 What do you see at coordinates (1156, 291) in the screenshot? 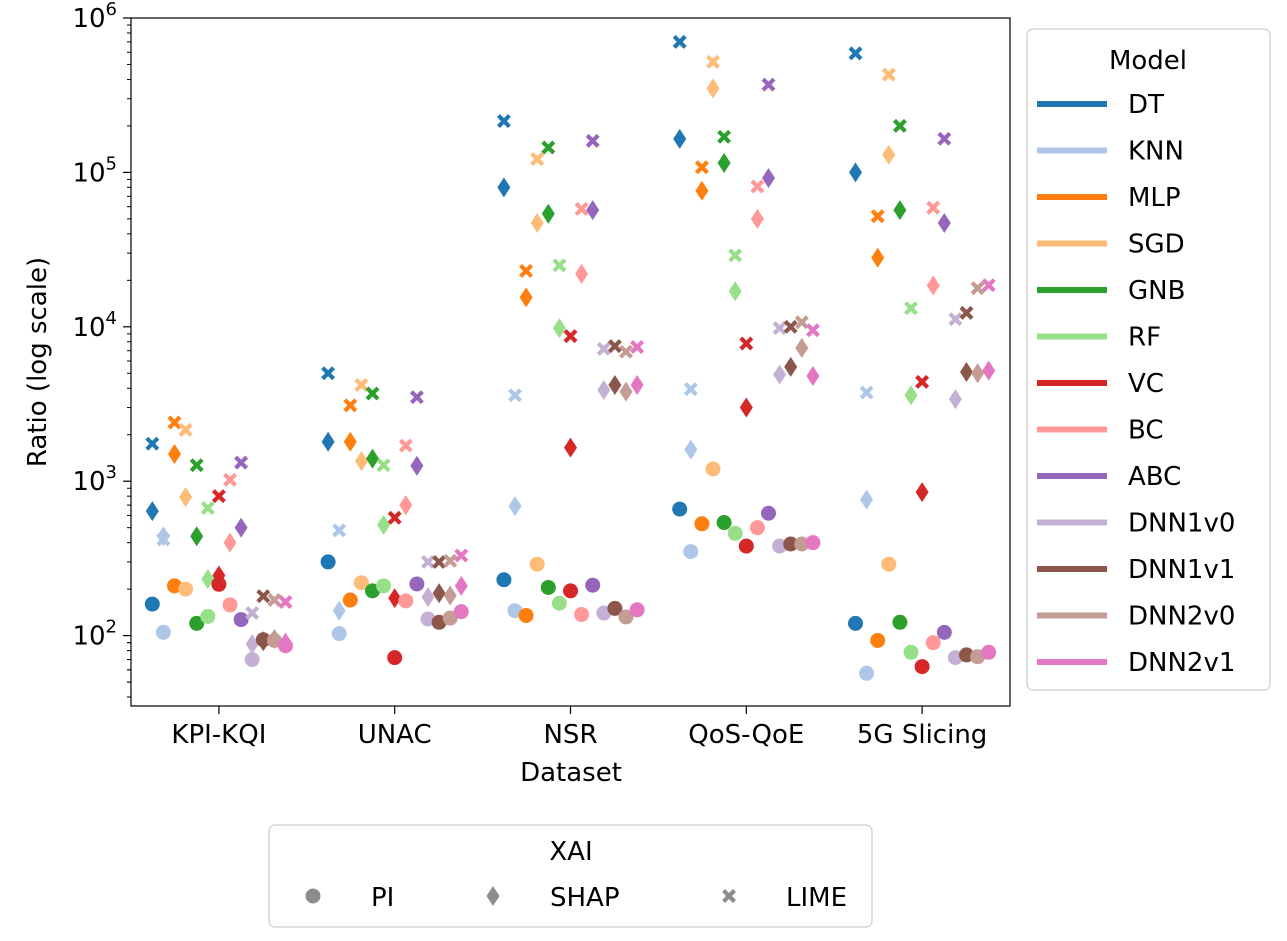
I see `legend-label: GNB` at bounding box center [1156, 291].